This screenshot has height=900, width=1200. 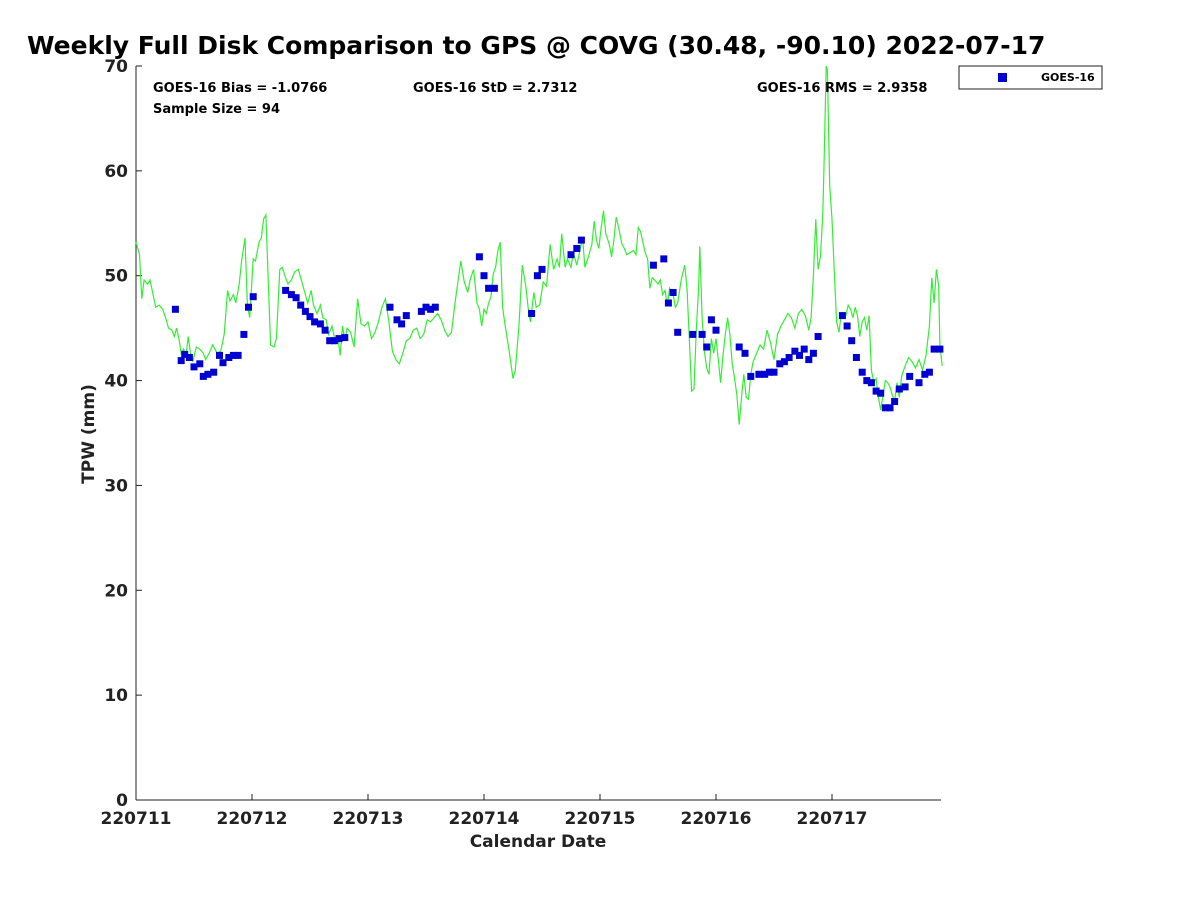 I want to click on y-tick-label: 70, so click(x=116, y=67).